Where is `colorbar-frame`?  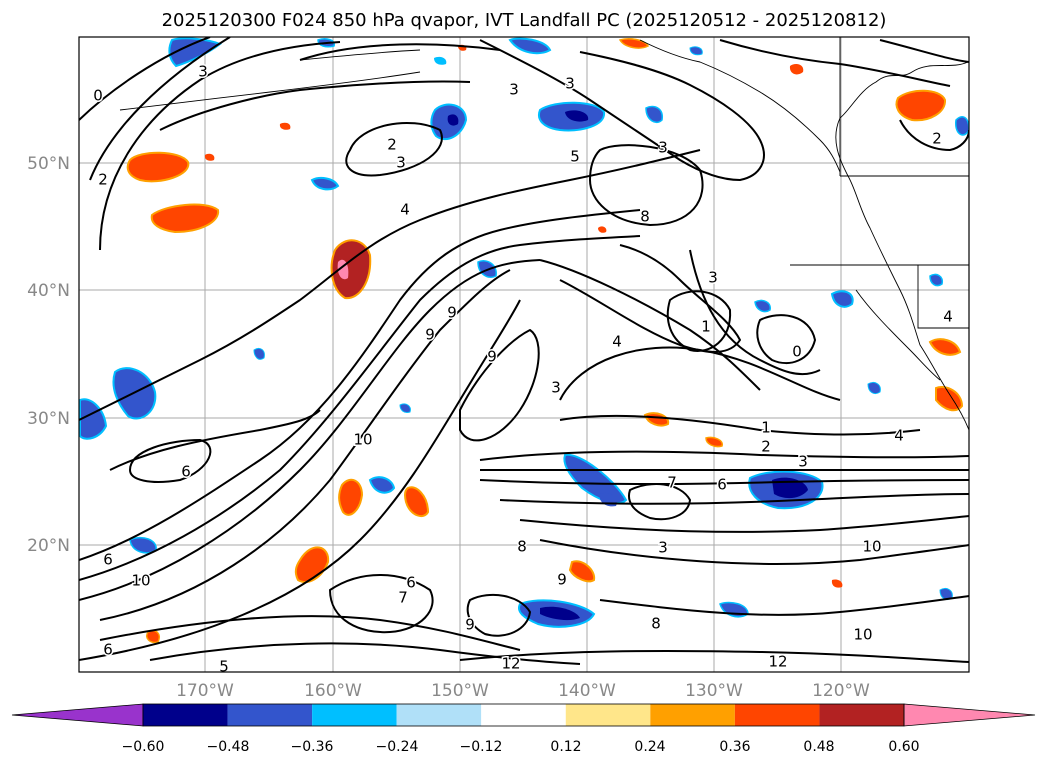 colorbar-frame is located at coordinates (523, 715).